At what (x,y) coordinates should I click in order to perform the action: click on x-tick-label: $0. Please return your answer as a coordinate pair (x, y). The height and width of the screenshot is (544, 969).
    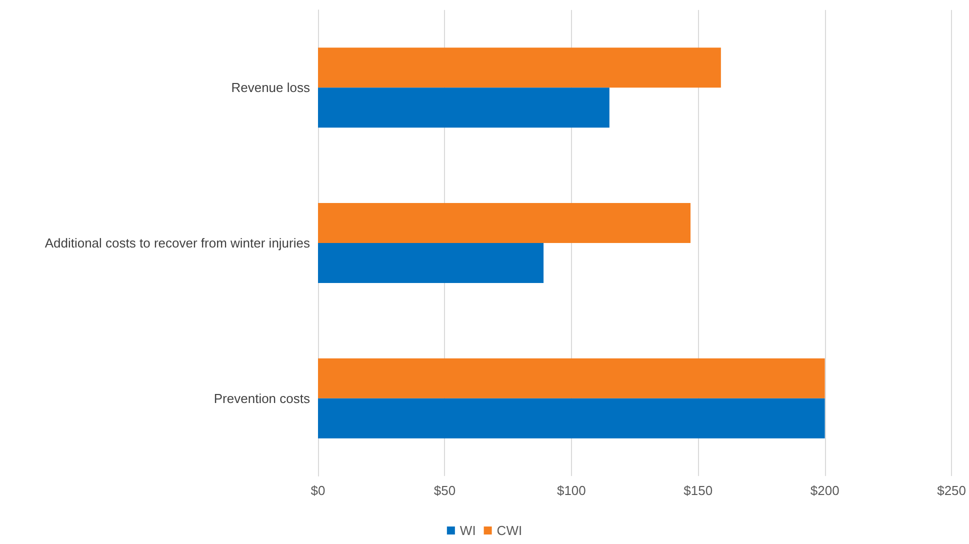
    Looking at the image, I should click on (318, 490).